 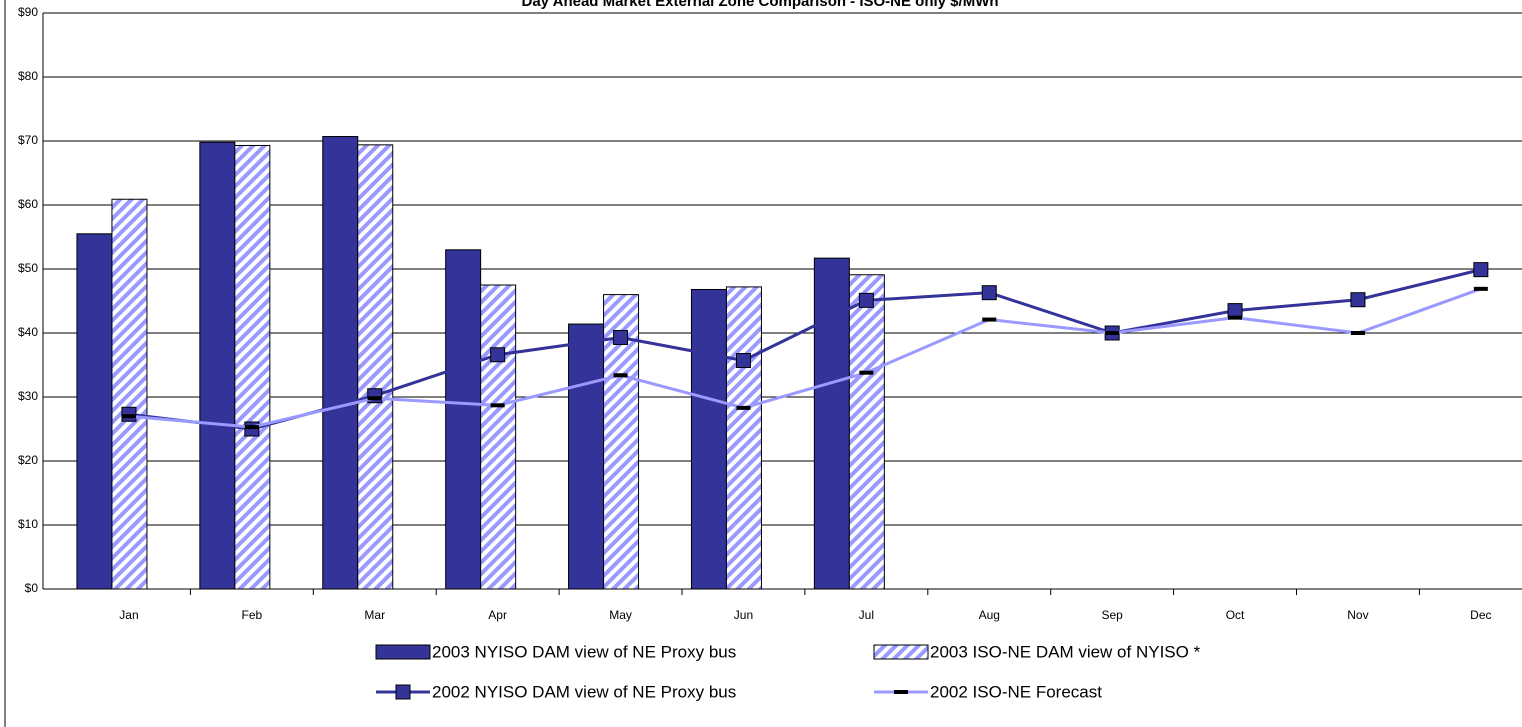 I want to click on legend-label: 2002 NYISO DAM view of NE Proxy bus, so click(x=584, y=691).